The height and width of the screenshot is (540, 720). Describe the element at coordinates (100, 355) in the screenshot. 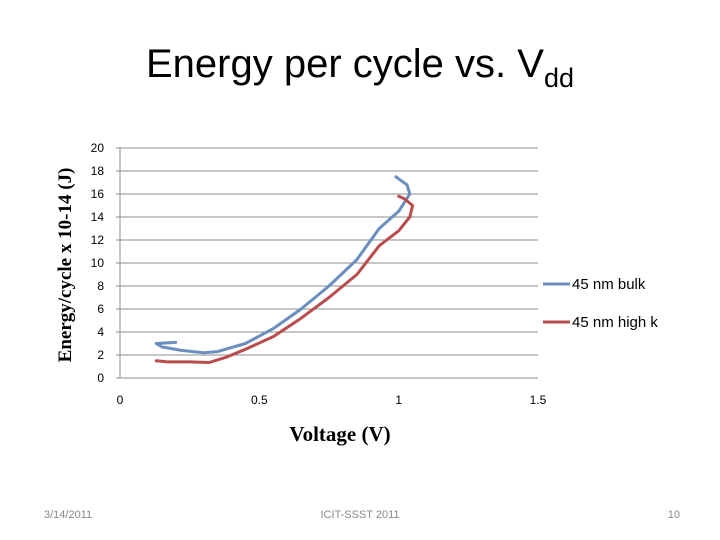

I see `y-tick-label: 2` at that location.